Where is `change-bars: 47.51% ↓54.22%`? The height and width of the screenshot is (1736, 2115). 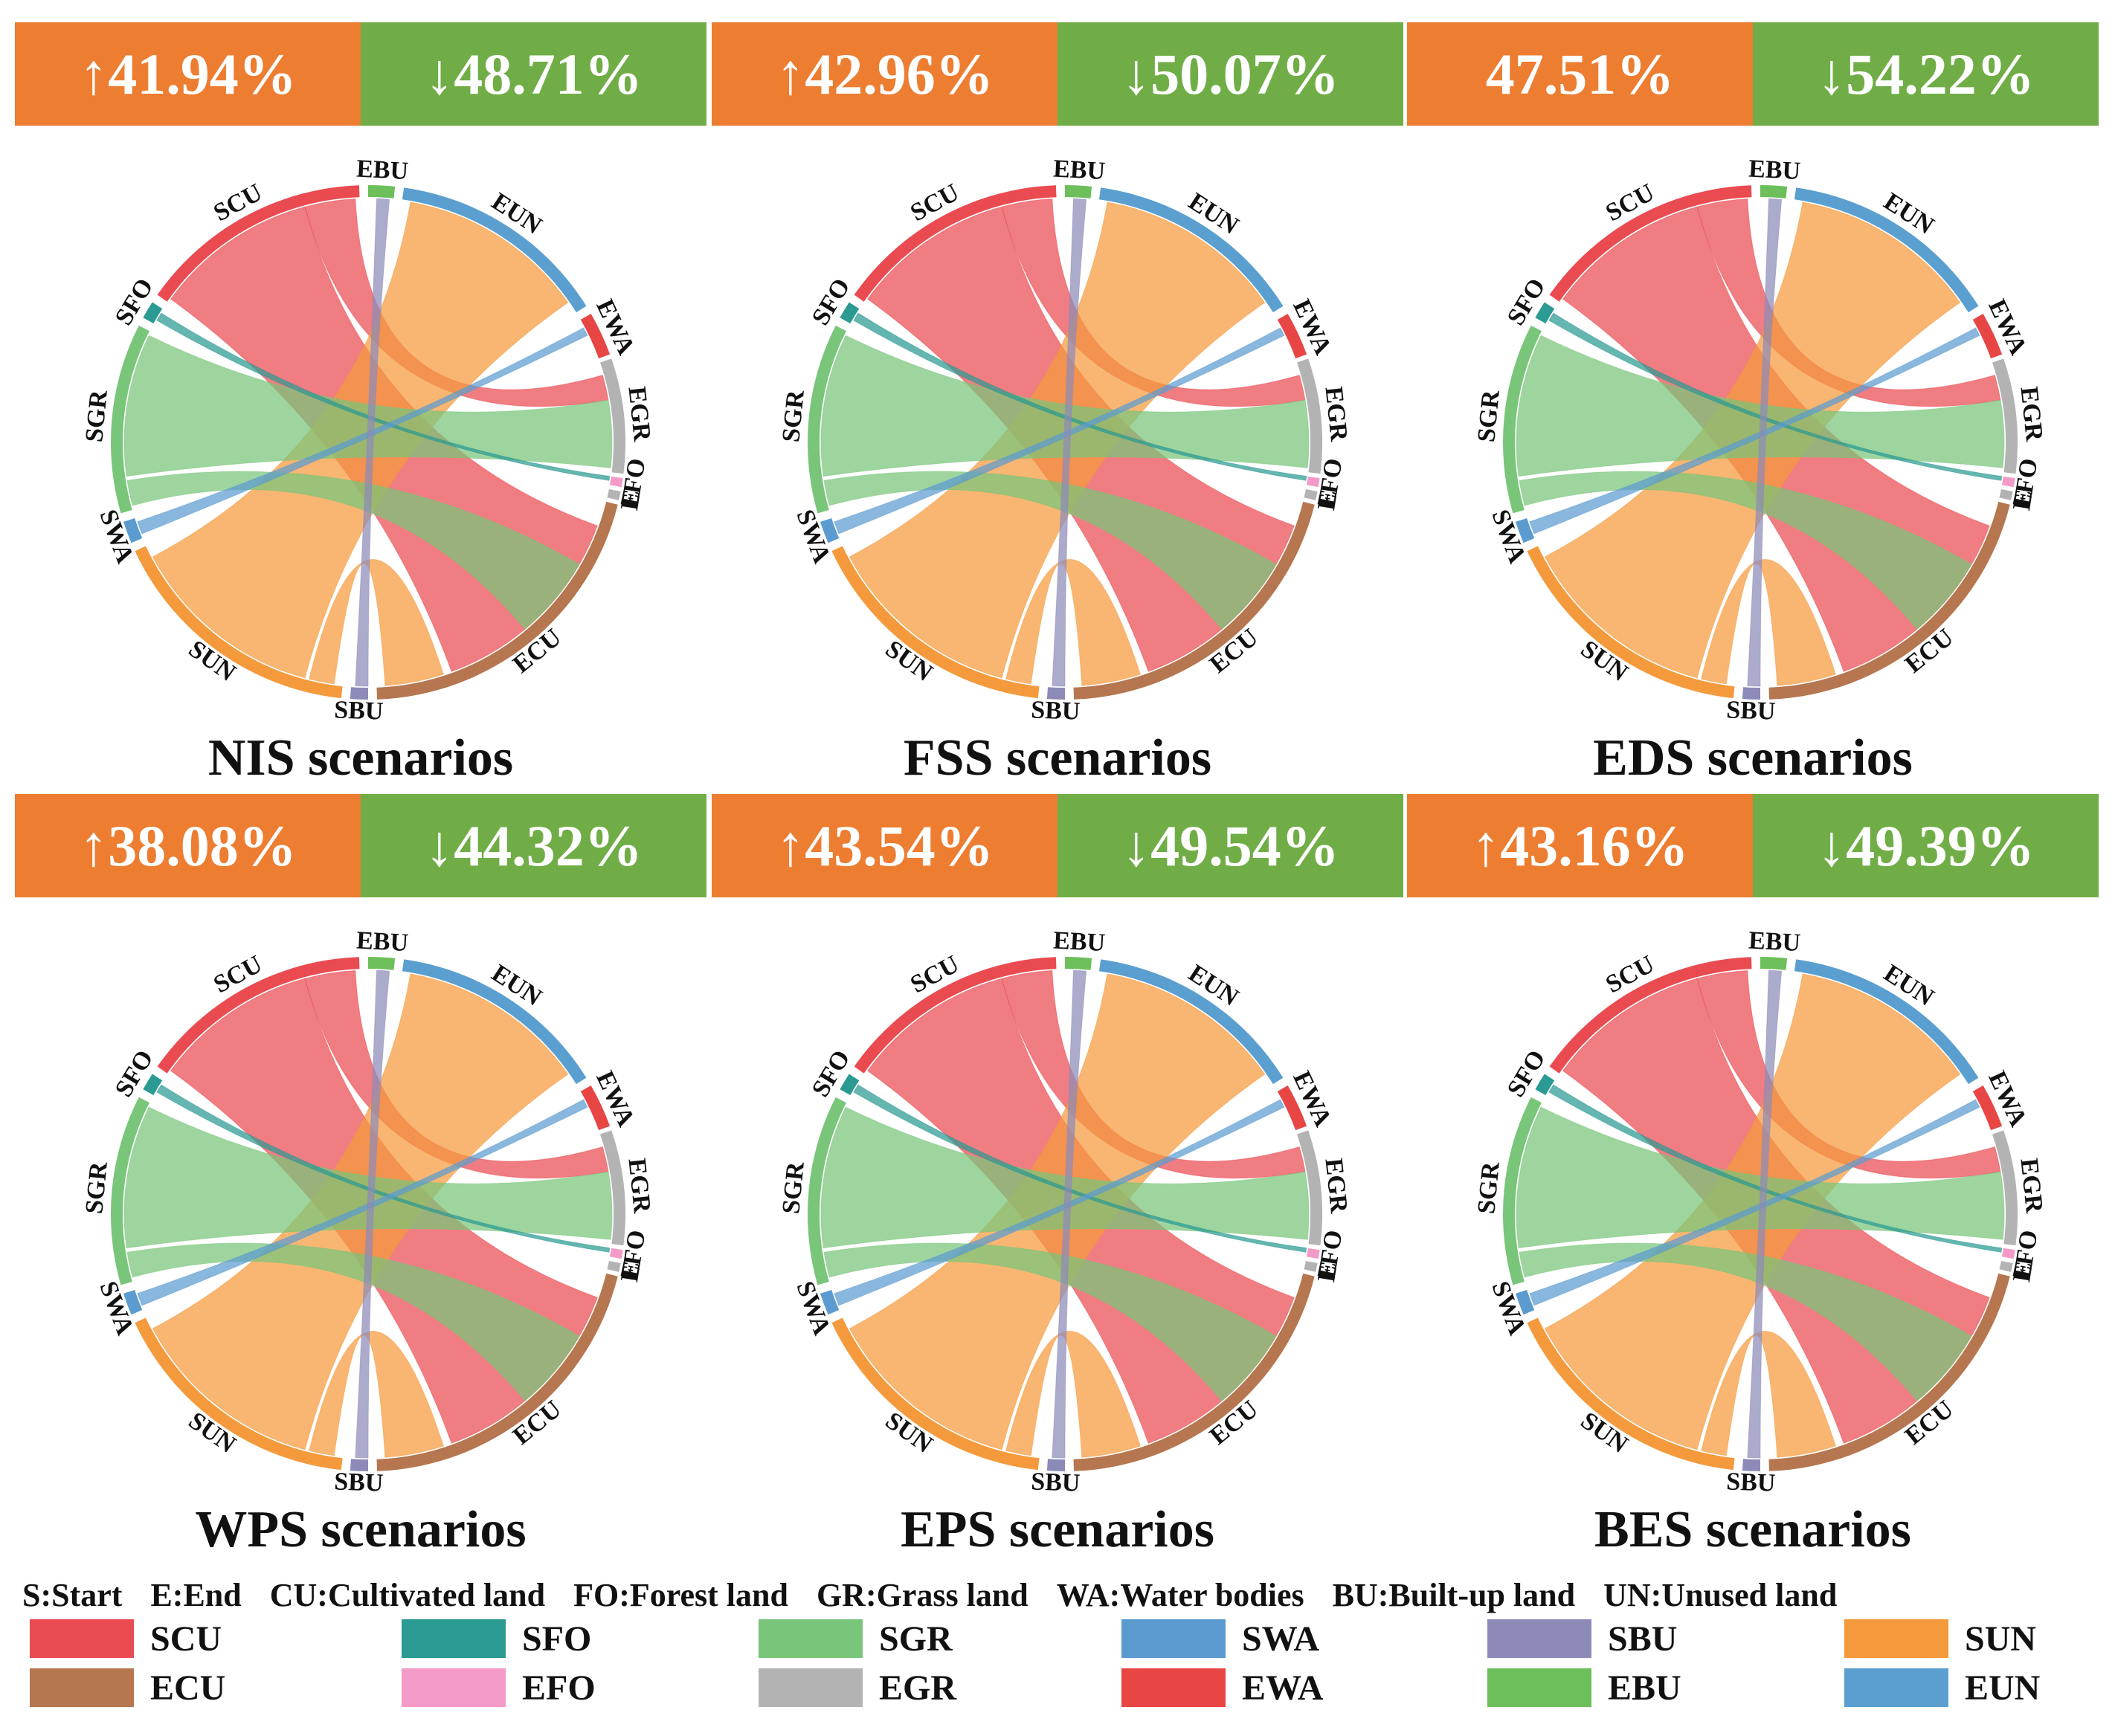
change-bars: 47.51% ↓54.22% is located at coordinates (1753, 74).